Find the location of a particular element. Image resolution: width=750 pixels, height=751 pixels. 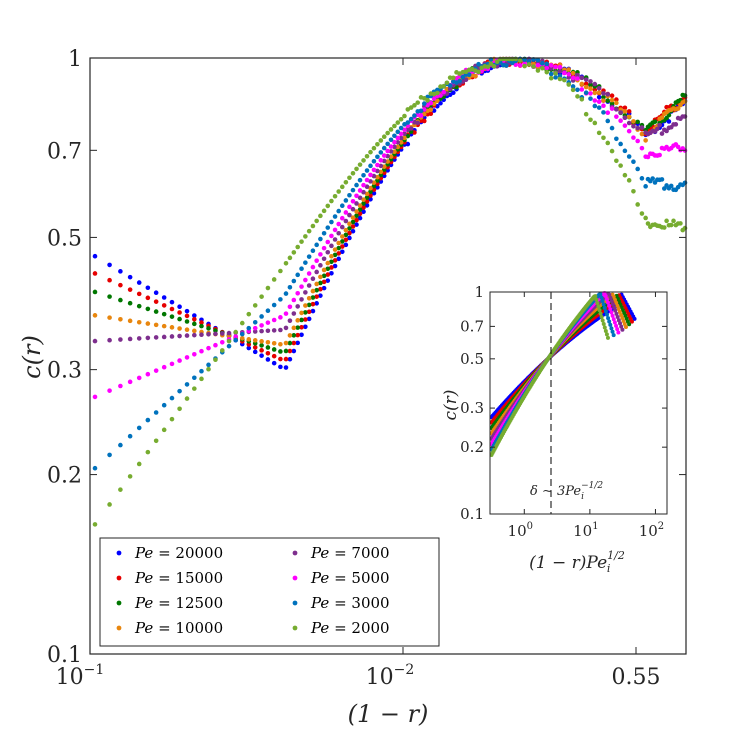

inset-y-tick-label: 0.5 is located at coordinates (472, 359).